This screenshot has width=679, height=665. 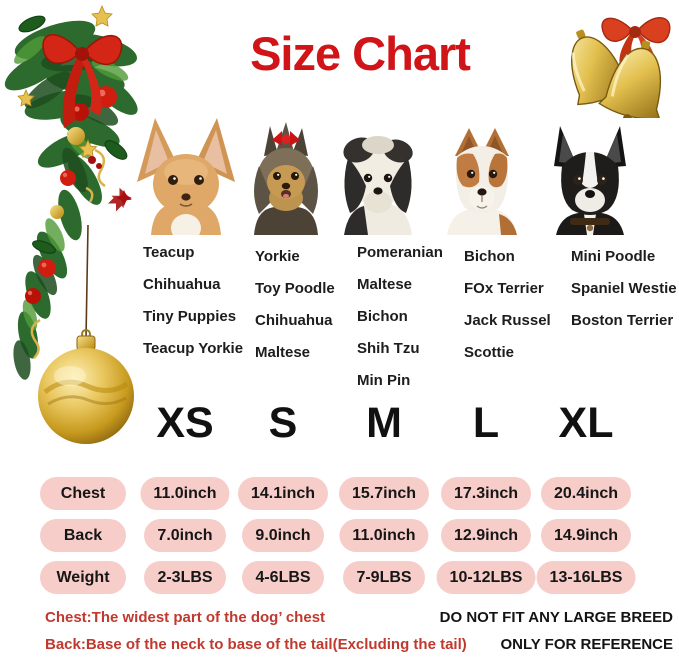 I want to click on dog-photo-shih-tzu, so click(x=378, y=184).